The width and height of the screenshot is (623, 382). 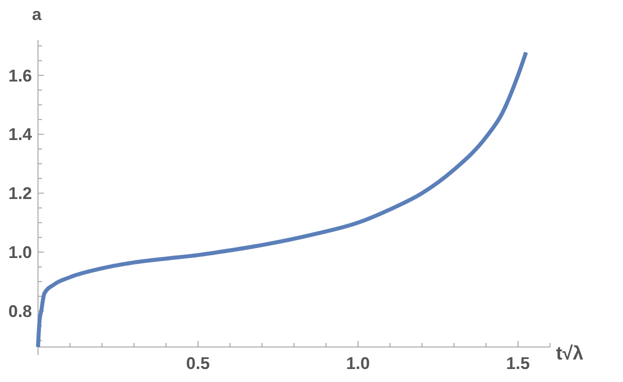 I want to click on x-tick-label: 0.5, so click(x=198, y=363).